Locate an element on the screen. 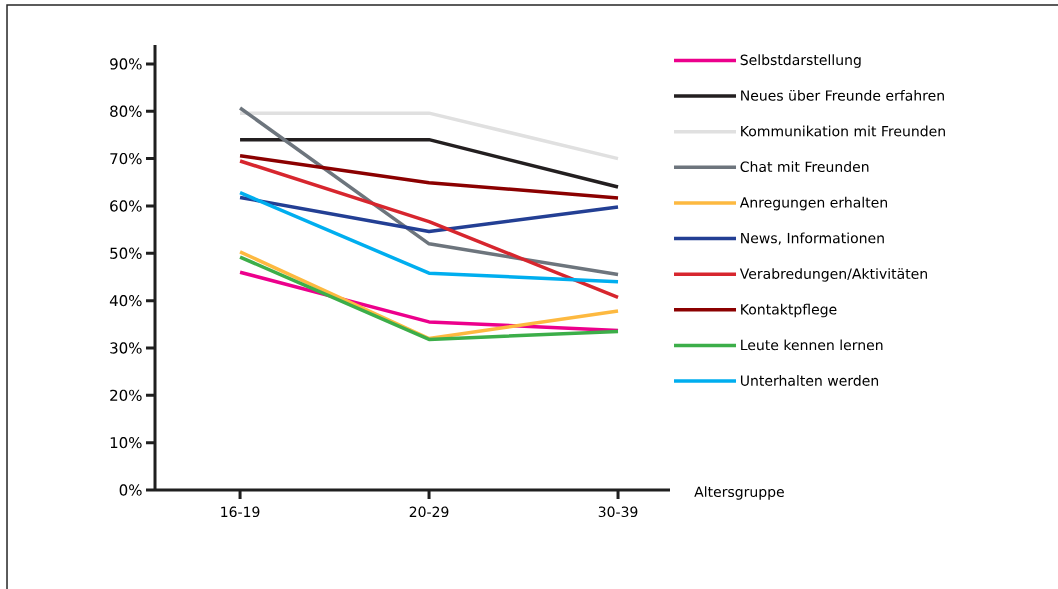  x-tick-label: 20-29 is located at coordinates (429, 512).